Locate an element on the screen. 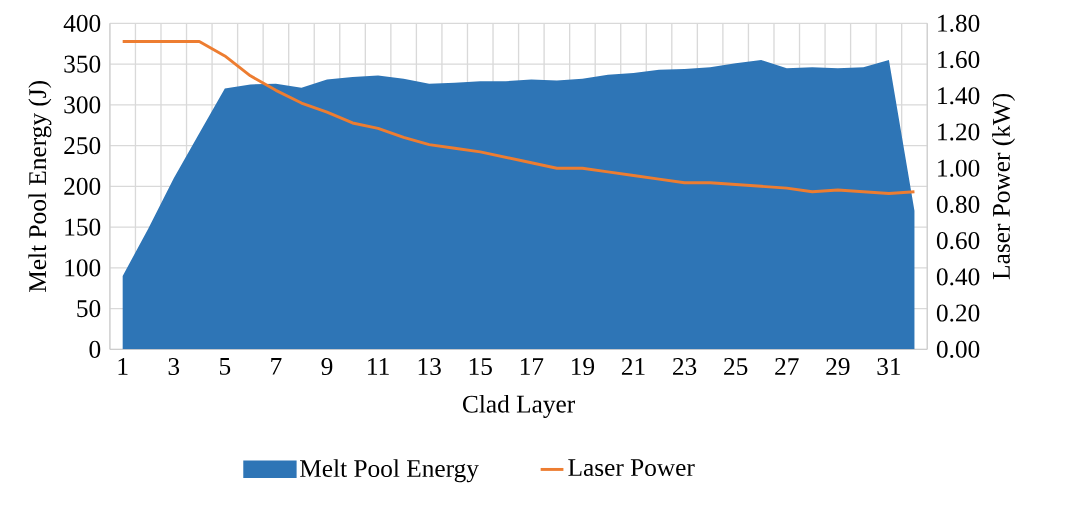 The width and height of the screenshot is (1070, 524). y-tick-label: 100 is located at coordinates (83, 268).